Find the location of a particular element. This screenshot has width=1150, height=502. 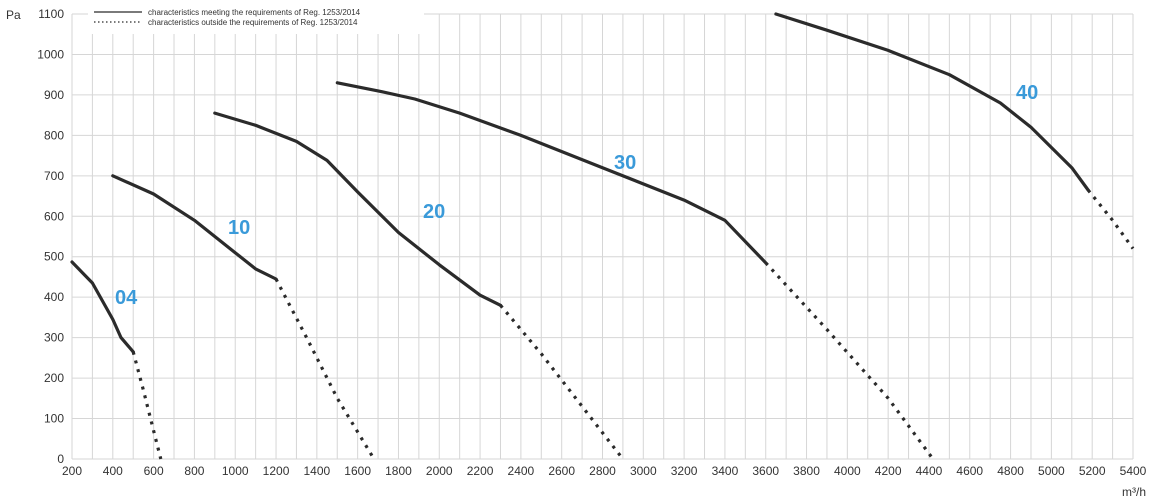

series-label-20: 20 is located at coordinates (434, 212).